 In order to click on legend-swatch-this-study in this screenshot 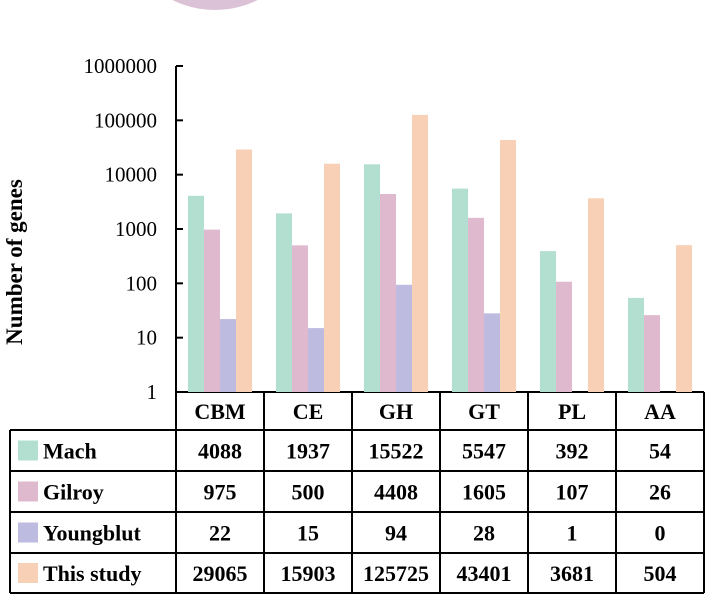, I will do `click(28, 573)`.